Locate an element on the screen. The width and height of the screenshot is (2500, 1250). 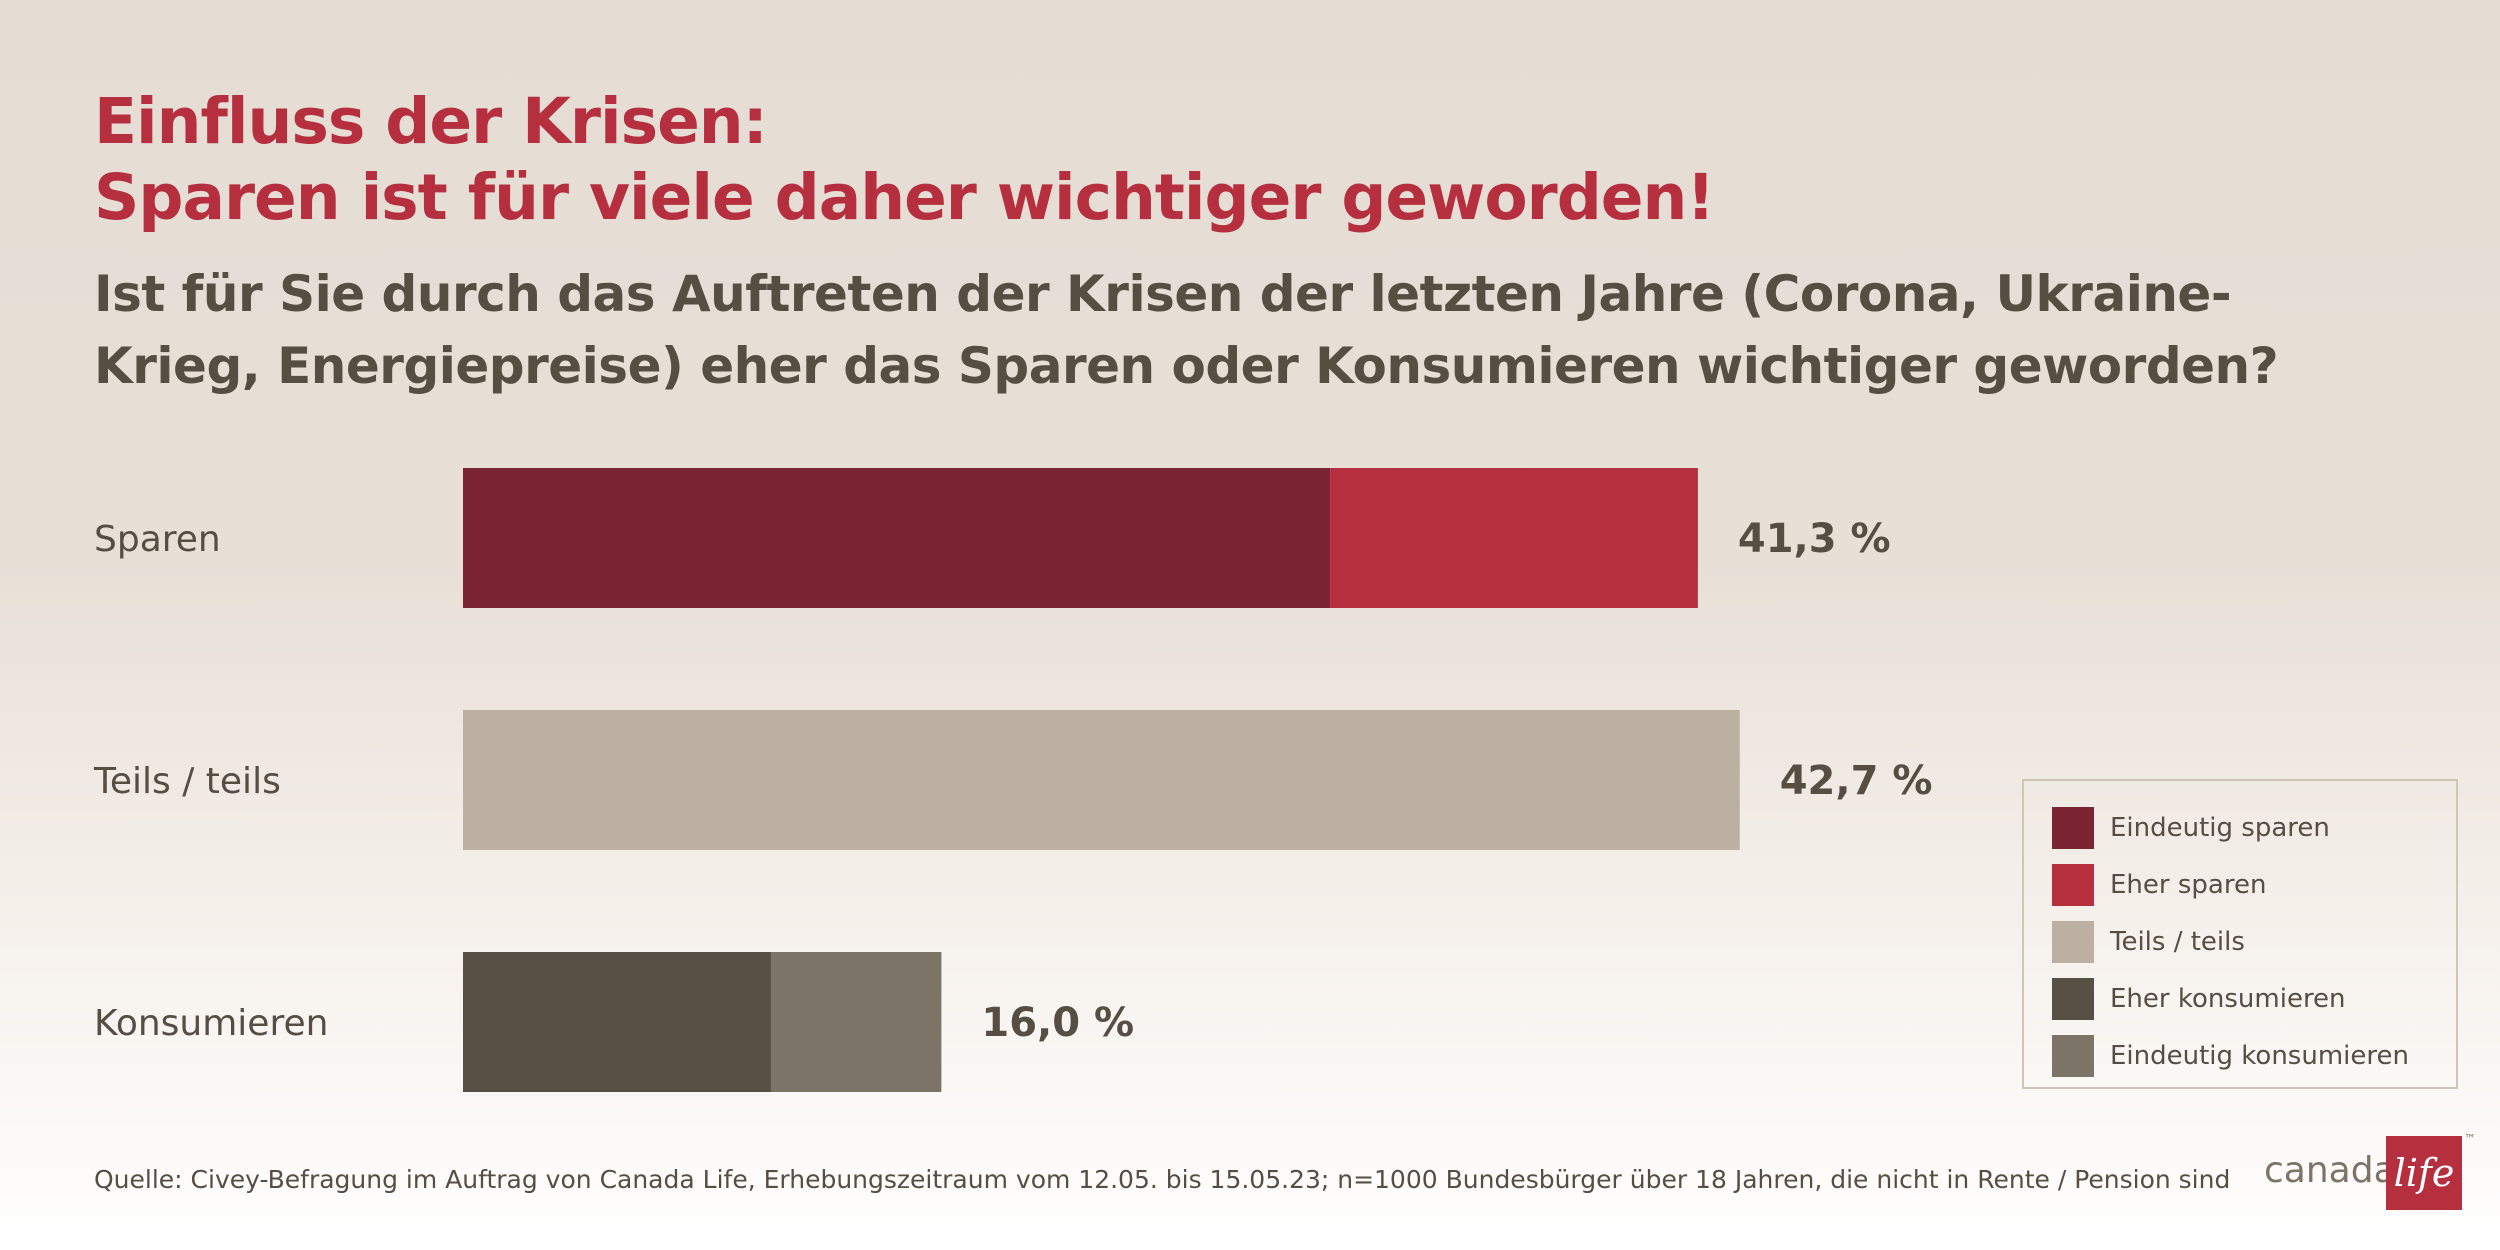
canada-life-logo: canada life ™ is located at coordinates (2374, 1172).